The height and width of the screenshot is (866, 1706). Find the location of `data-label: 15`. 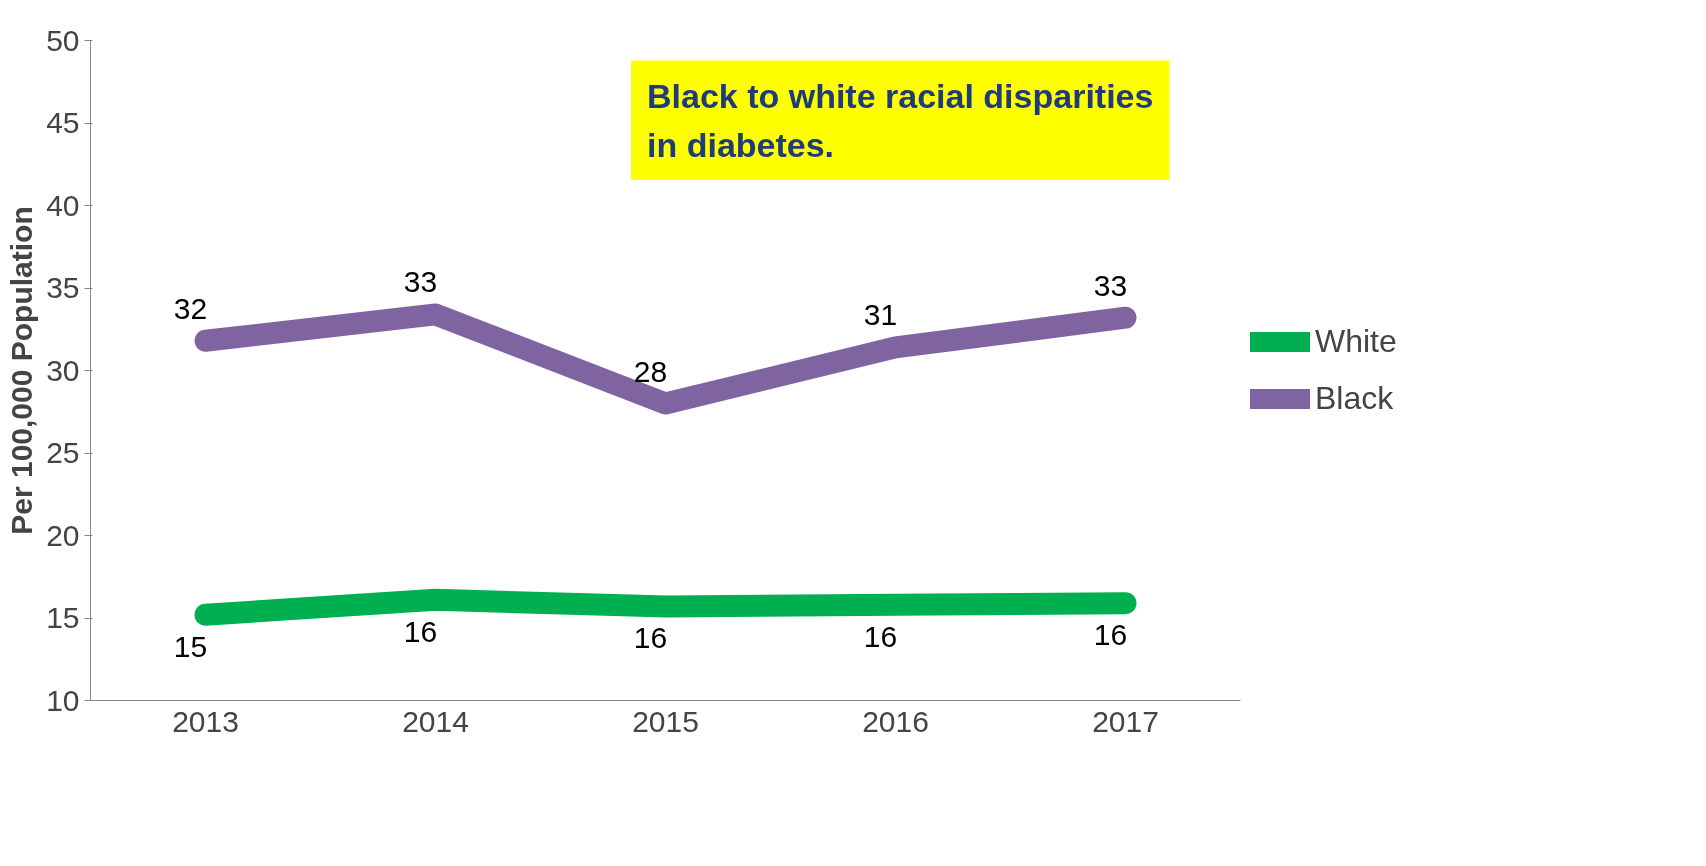

data-label: 15 is located at coordinates (190, 646).